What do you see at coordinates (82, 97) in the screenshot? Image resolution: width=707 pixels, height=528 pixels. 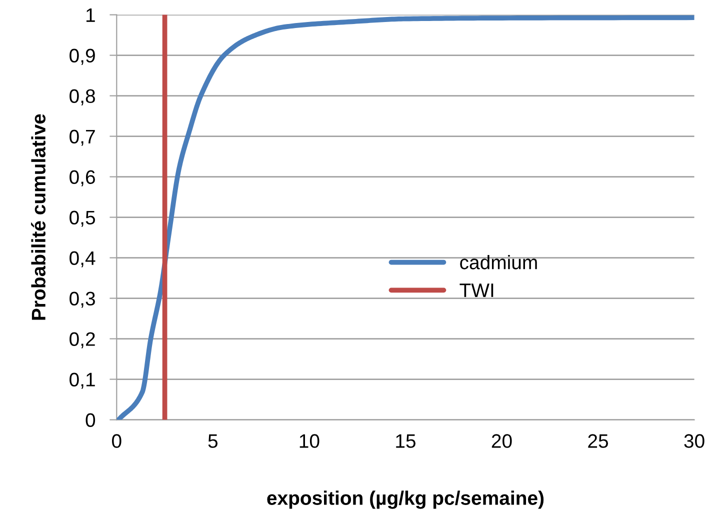 I see `y-tick-label: 0,8` at bounding box center [82, 97].